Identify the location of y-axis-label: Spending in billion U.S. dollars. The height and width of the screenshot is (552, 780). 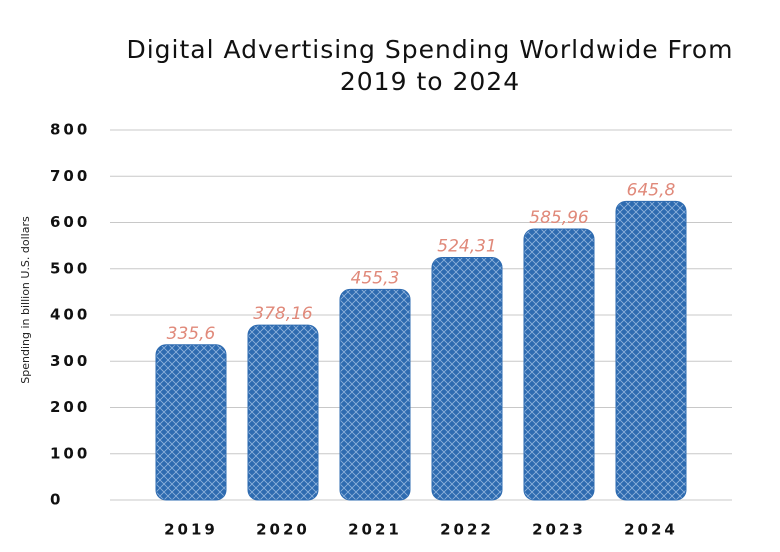
(25, 300).